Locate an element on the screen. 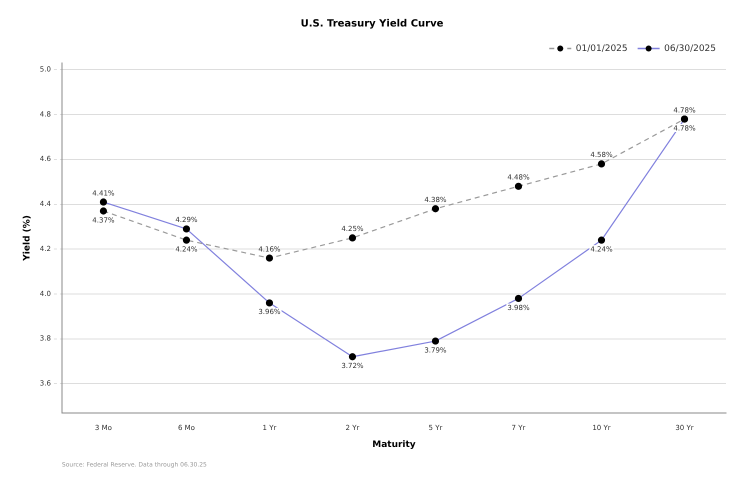  legend-label: 06/30/2025 is located at coordinates (690, 49).